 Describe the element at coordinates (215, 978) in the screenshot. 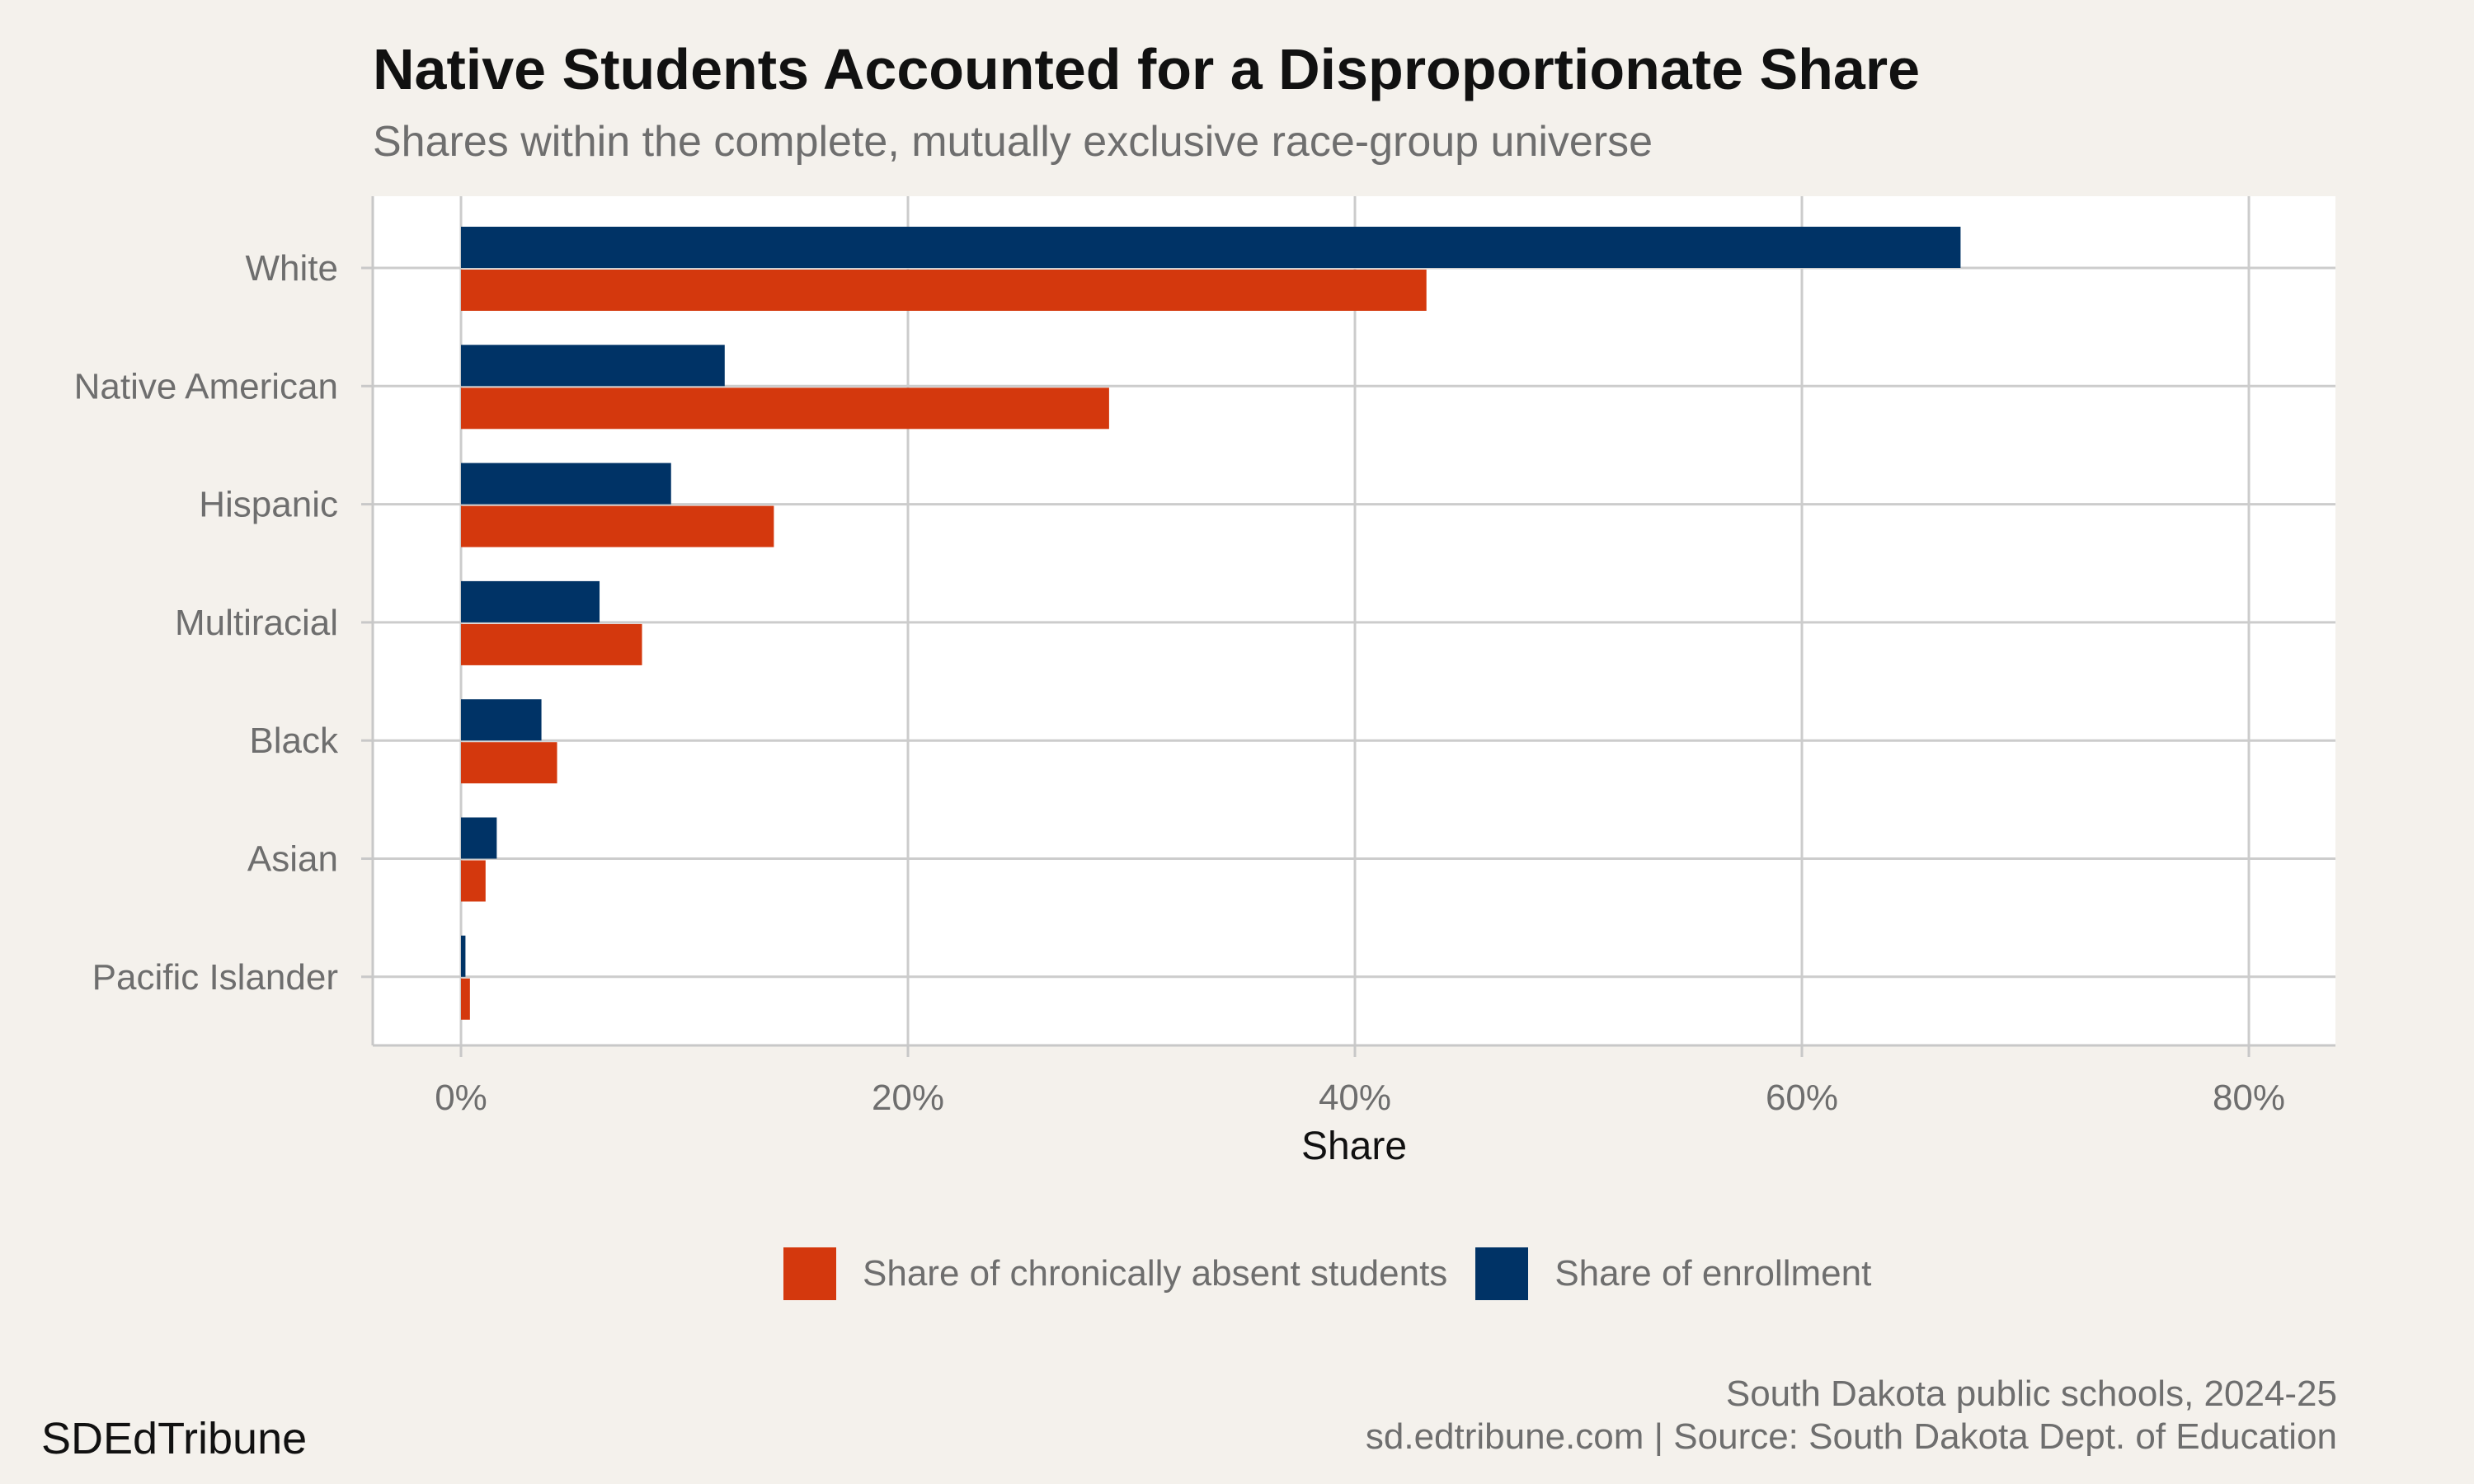

I see `y-tick-label-pacific-islander: Pacific Islander` at that location.